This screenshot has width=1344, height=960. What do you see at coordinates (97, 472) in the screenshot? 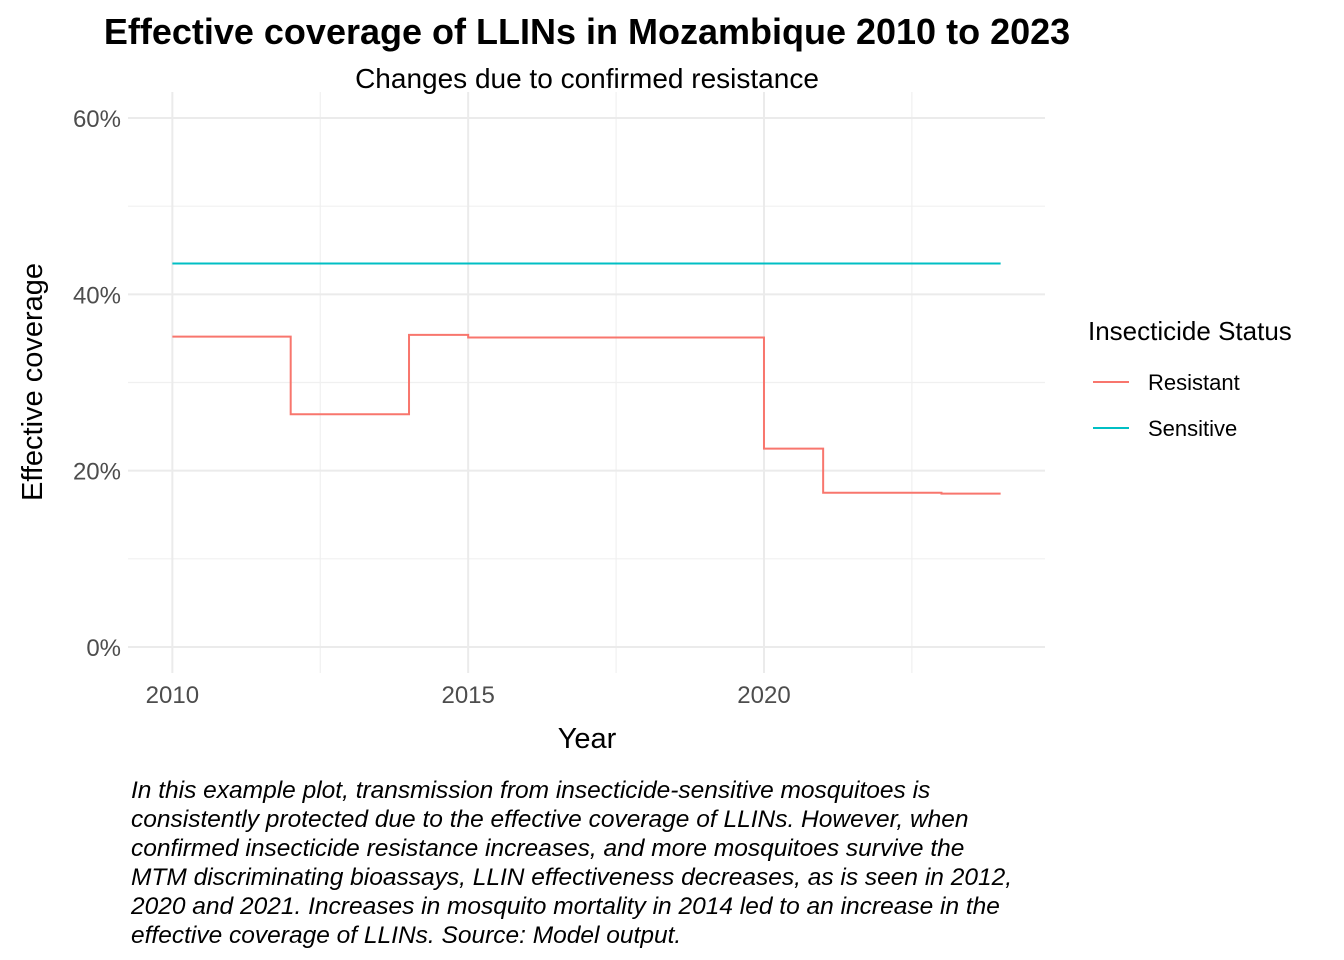
I see `y-tick-label: 20%` at bounding box center [97, 472].